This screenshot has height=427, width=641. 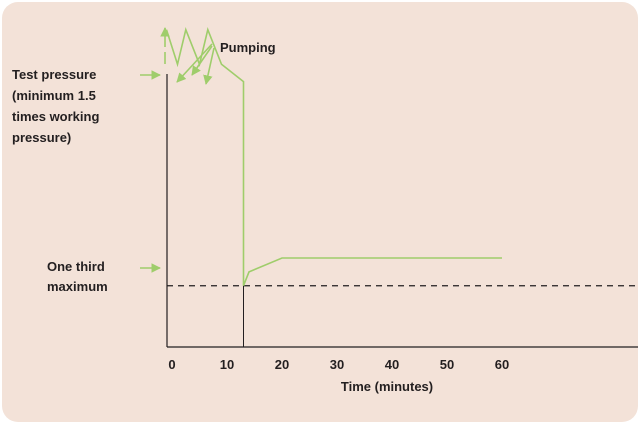 What do you see at coordinates (282, 364) in the screenshot?
I see `x-tick-label: 20` at bounding box center [282, 364].